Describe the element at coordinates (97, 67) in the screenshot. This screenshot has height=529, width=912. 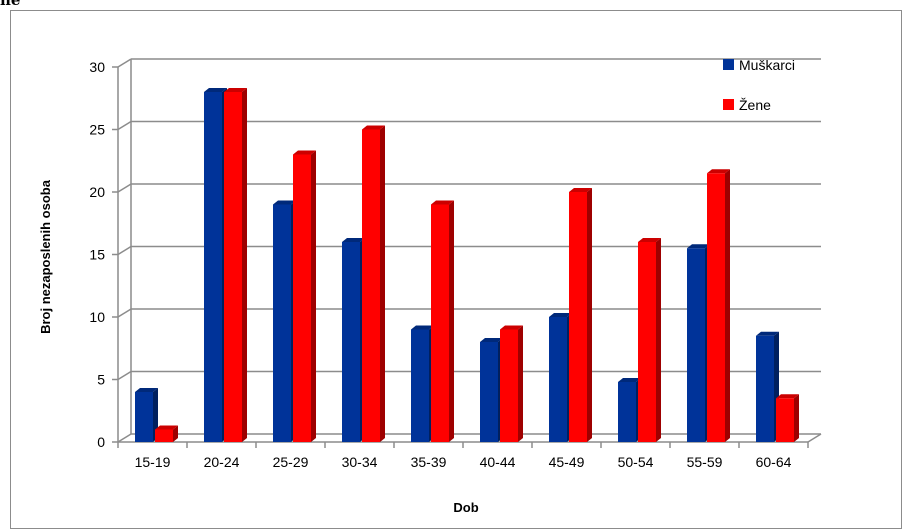
I see `y-tick-label: 30` at that location.